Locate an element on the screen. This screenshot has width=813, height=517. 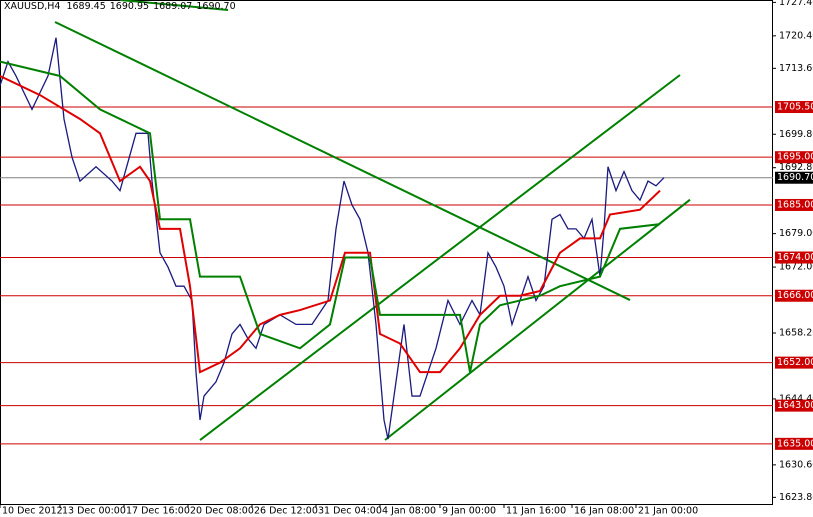
level-label: 1685.00 is located at coordinates (795, 204).